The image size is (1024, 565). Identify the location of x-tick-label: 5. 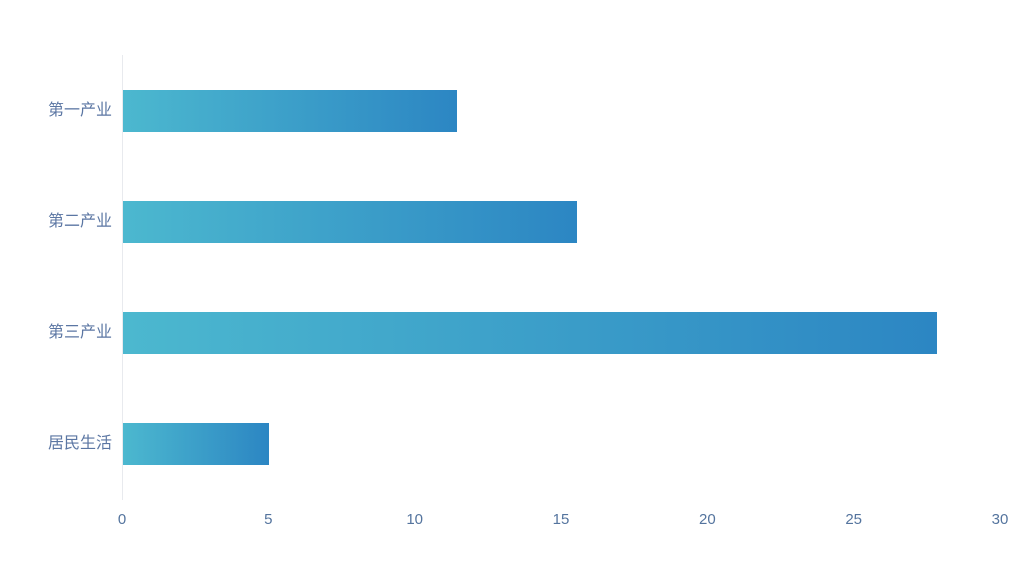
(268, 519).